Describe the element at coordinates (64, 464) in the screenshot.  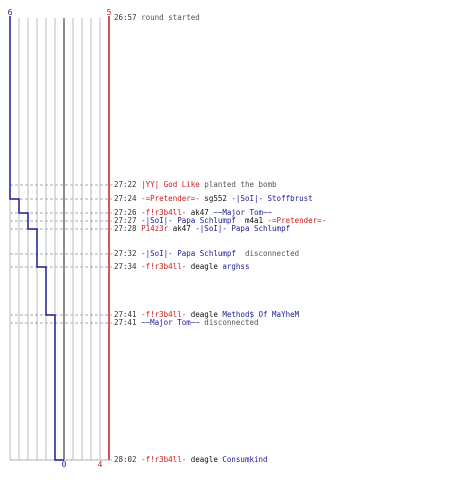
I see `blue-end-count: 0` at that location.